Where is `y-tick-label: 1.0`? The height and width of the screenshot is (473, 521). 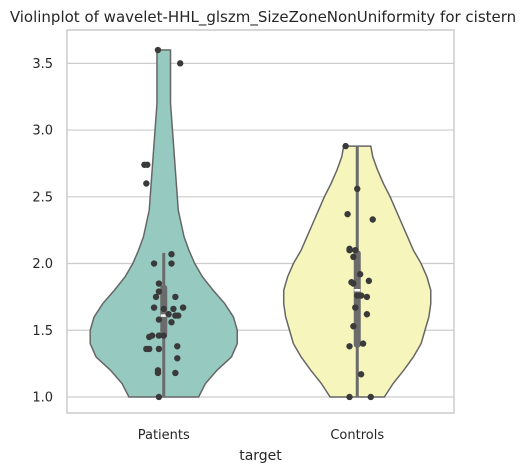
y-tick-label: 1.0 is located at coordinates (42, 397).